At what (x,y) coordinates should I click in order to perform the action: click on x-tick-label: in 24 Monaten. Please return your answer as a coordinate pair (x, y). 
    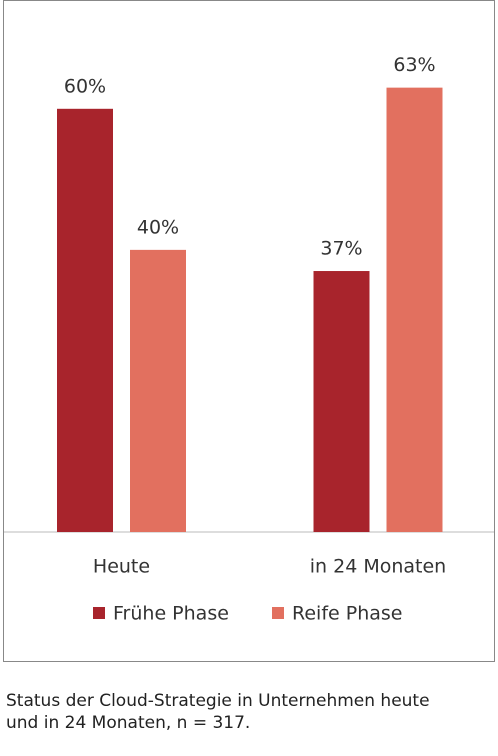
    Looking at the image, I should click on (378, 567).